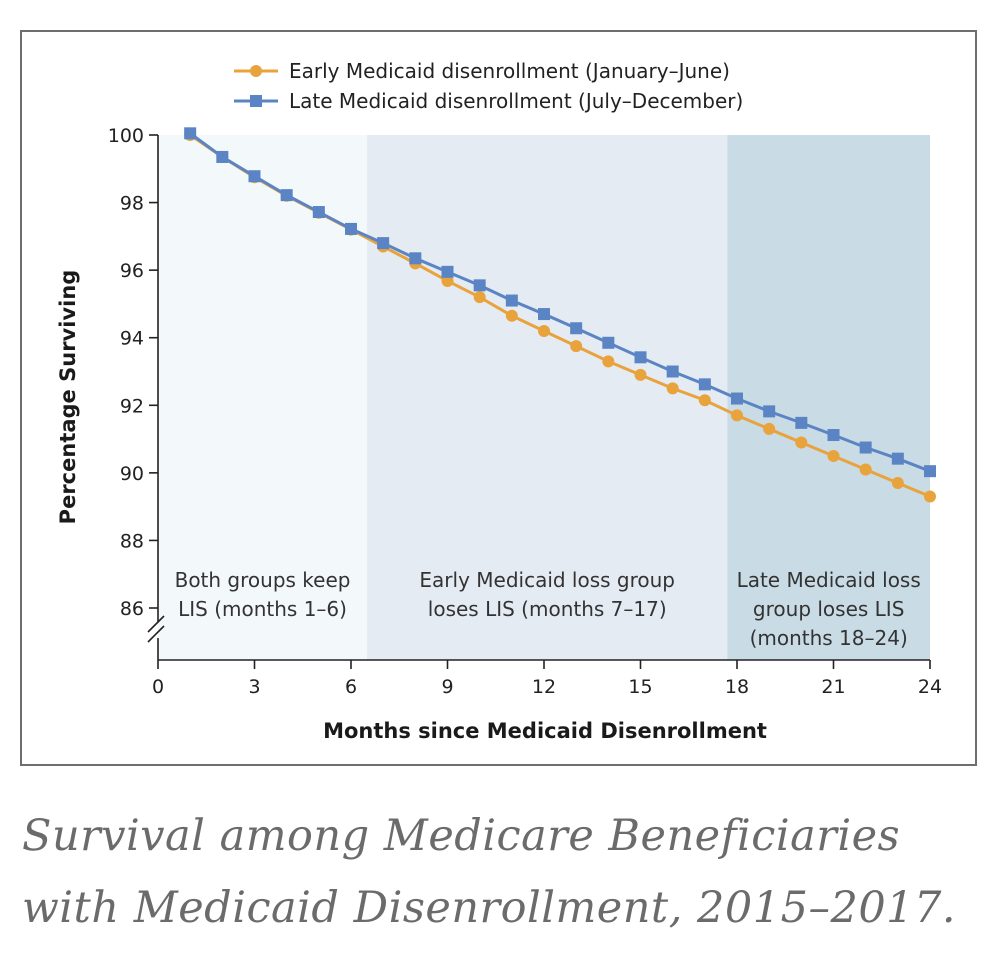  What do you see at coordinates (132, 609) in the screenshot?
I see `y-tick-label-86: 86` at bounding box center [132, 609].